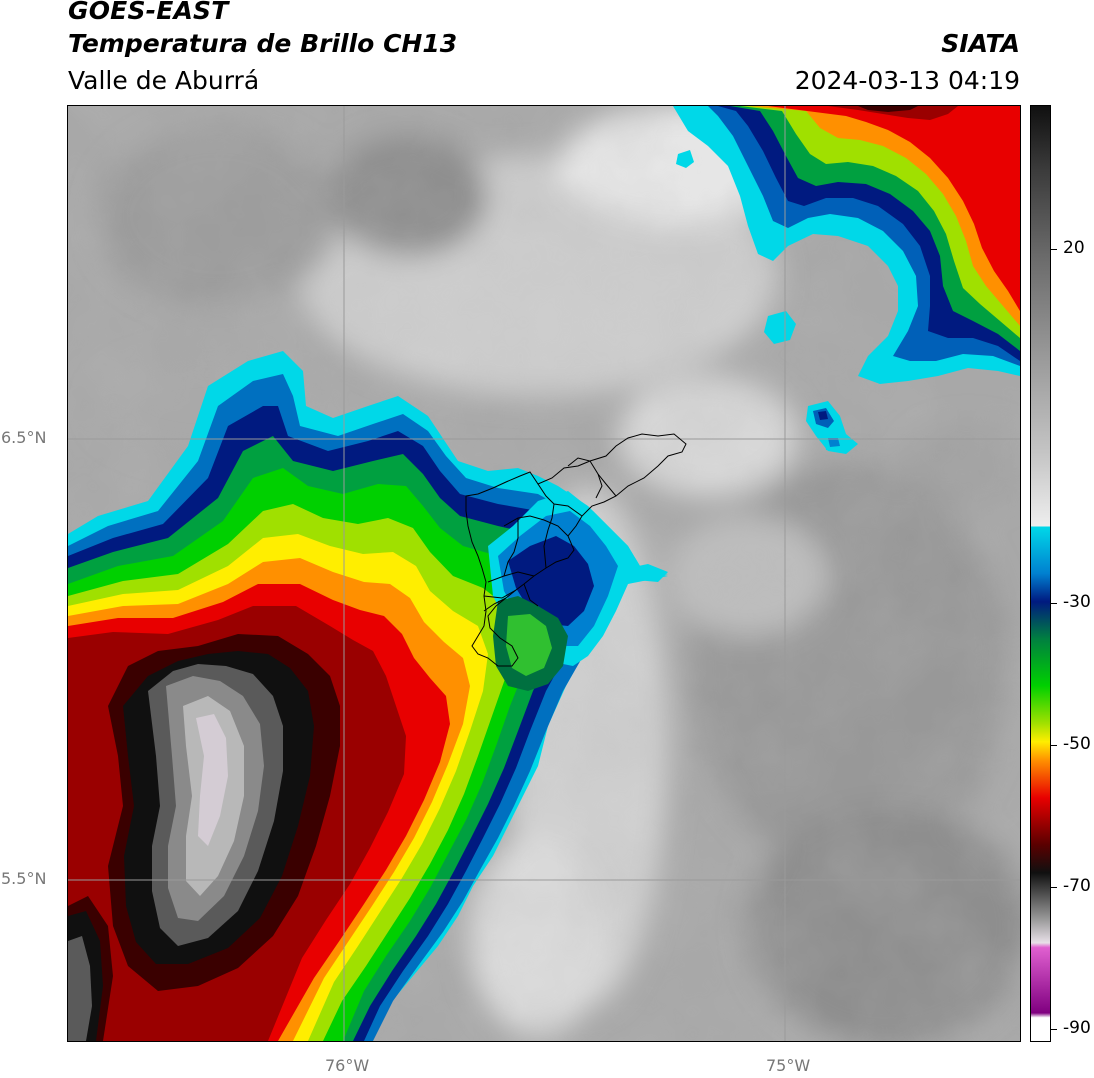 The image size is (1094, 1078). I want to click on lat-label-5-5n: 5.5°N, so click(24, 878).